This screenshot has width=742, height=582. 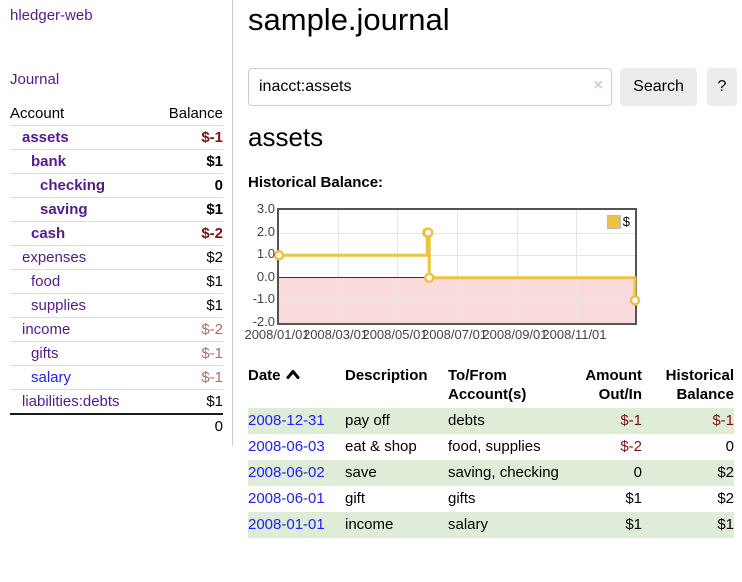 What do you see at coordinates (187, 185) in the screenshot?
I see `account-balance: 0` at bounding box center [187, 185].